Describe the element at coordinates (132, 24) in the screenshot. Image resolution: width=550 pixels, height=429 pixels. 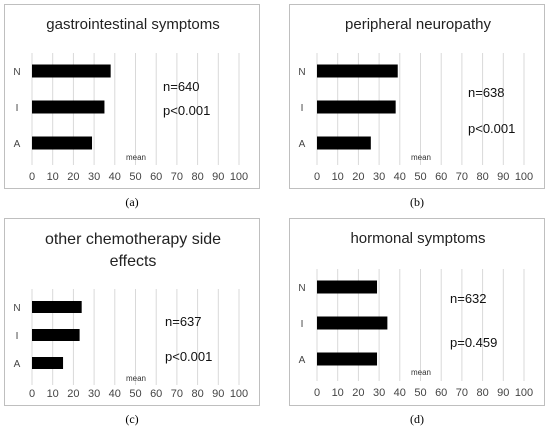
I see `chart-title: gastrointestinal symptoms` at that location.